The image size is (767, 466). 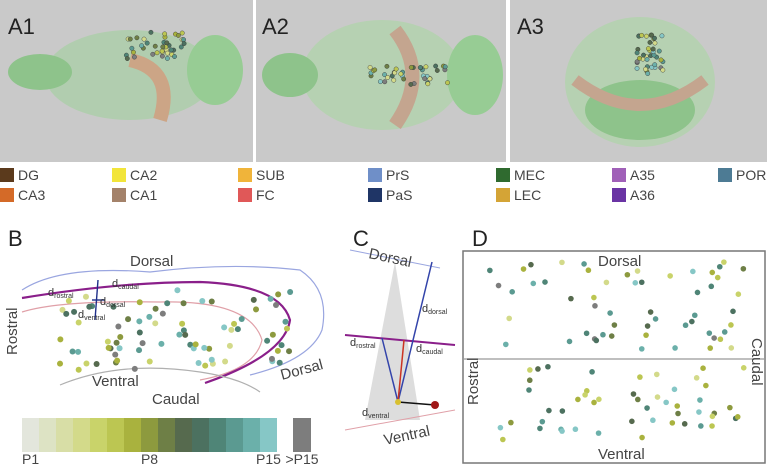 What do you see at coordinates (617, 351) in the screenshot?
I see `dots` at bounding box center [617, 351].